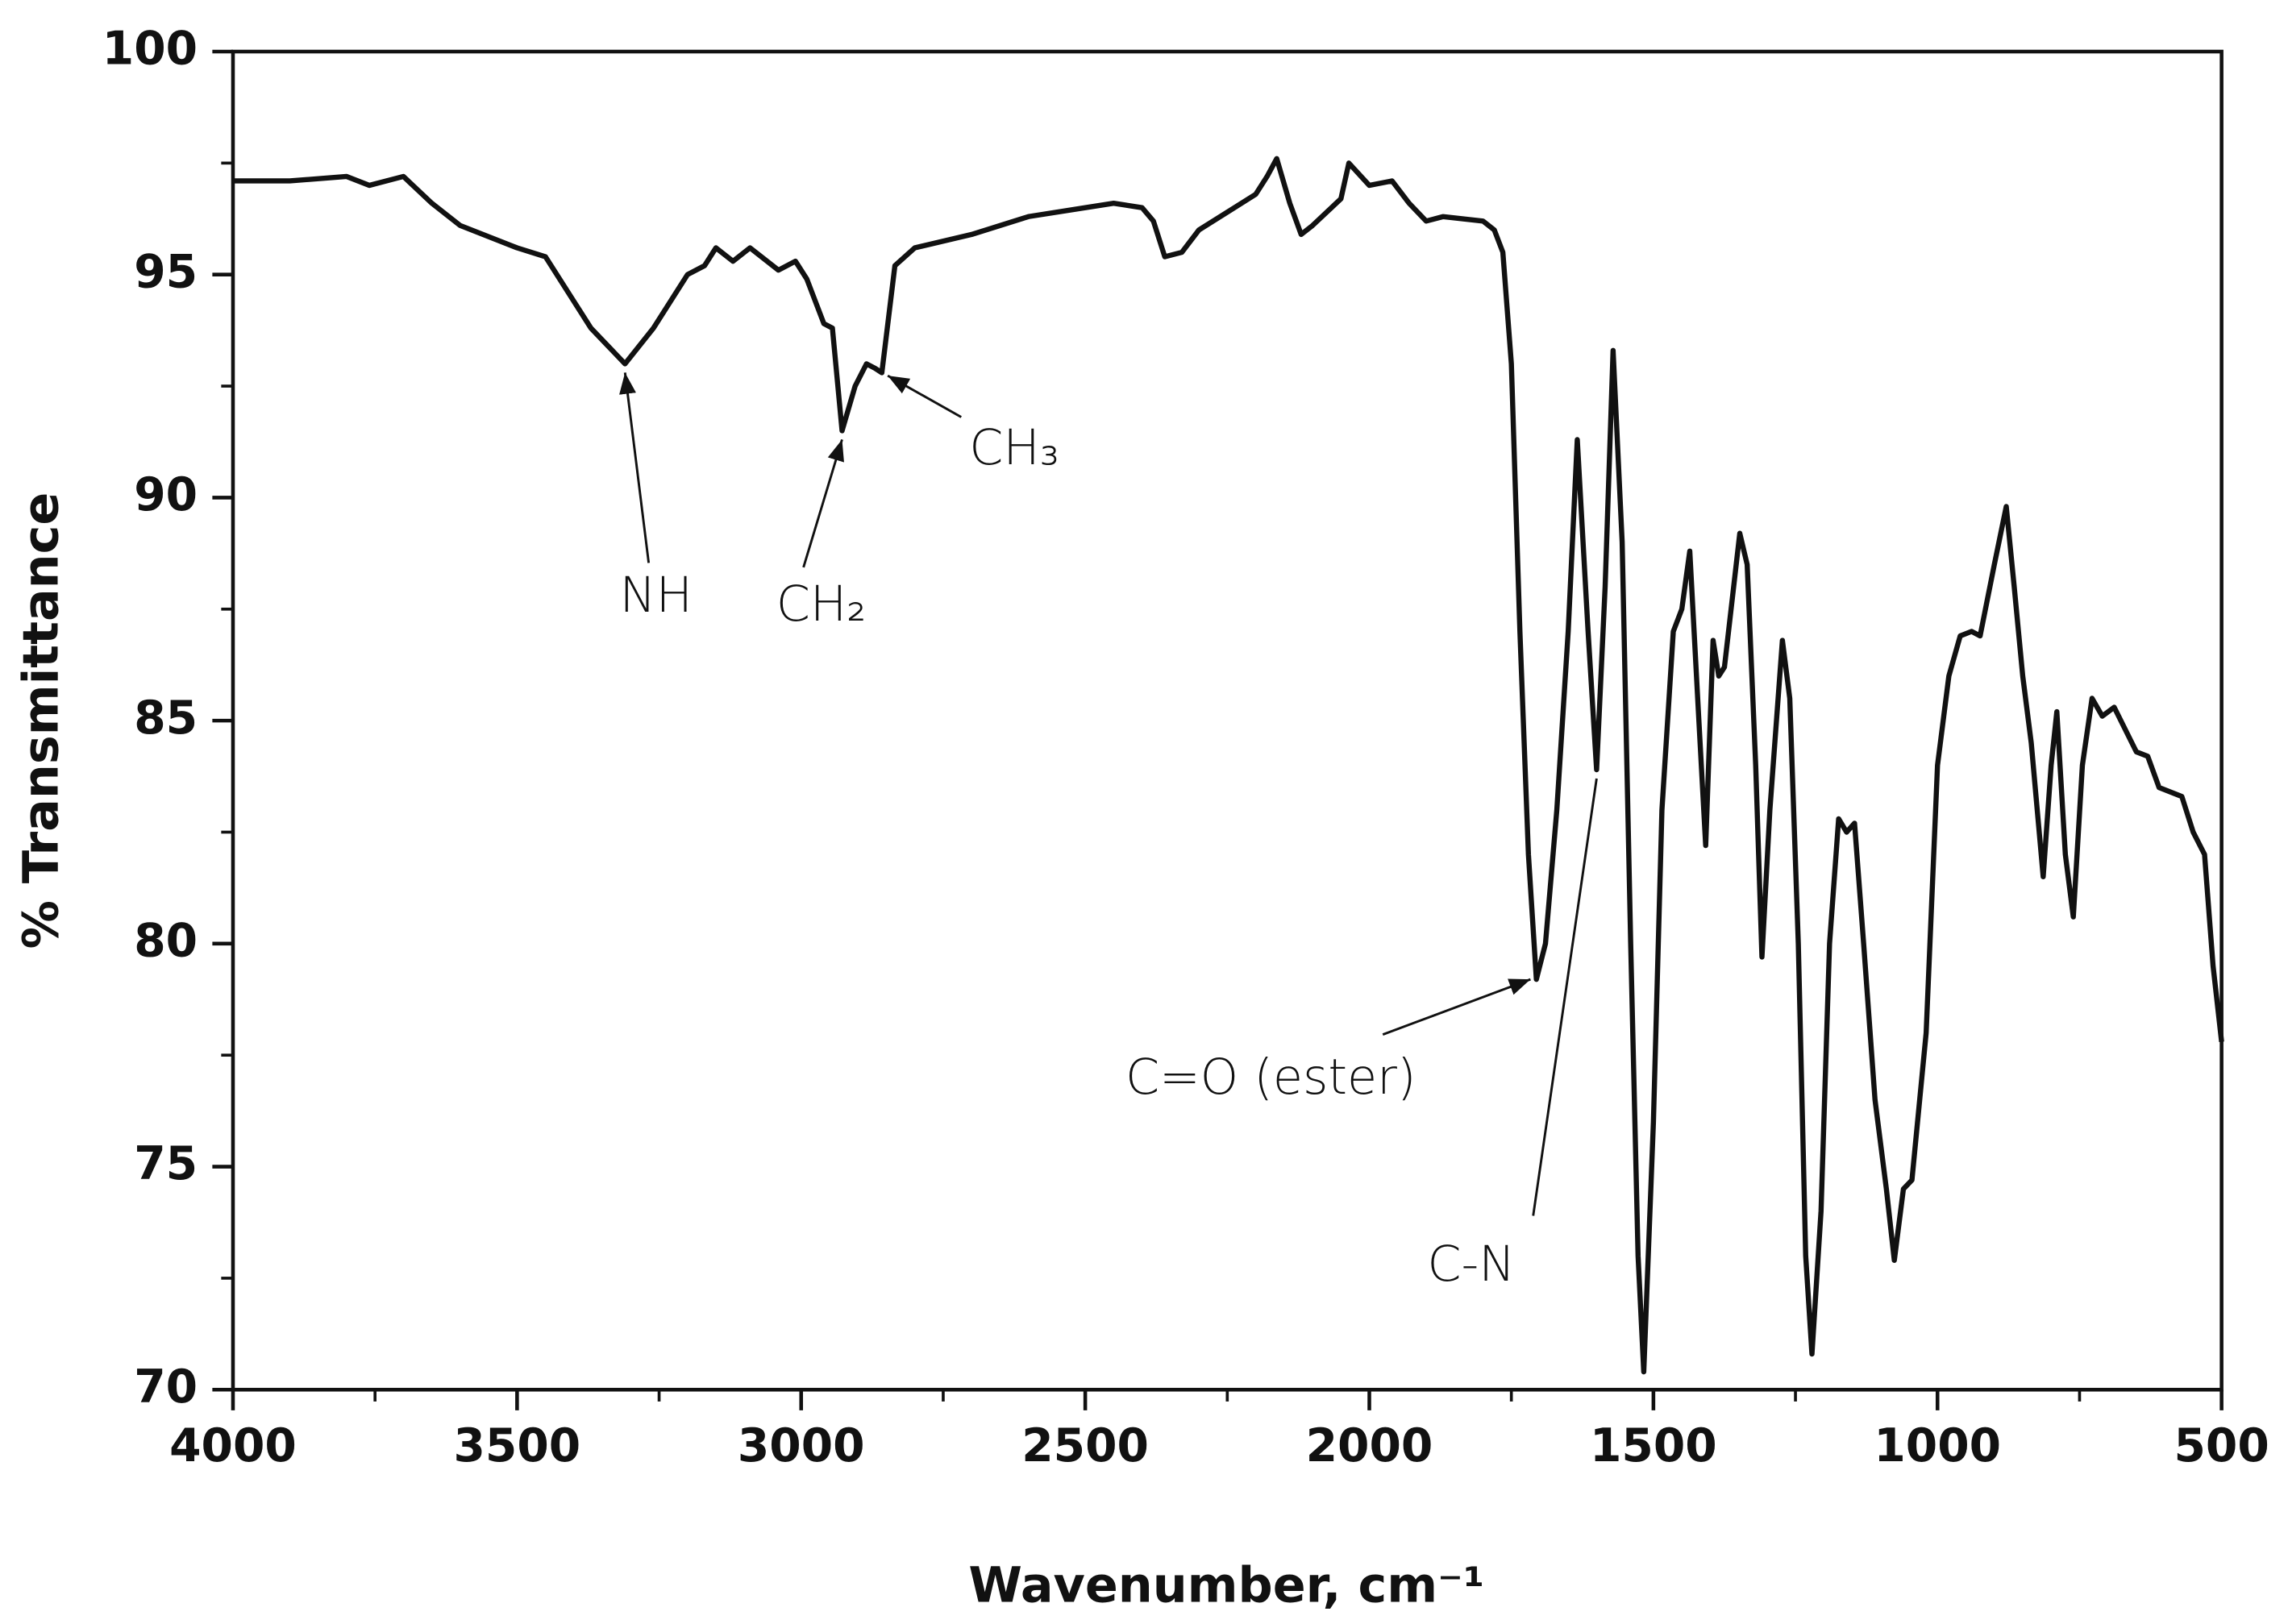 Image resolution: width=2288 pixels, height=1624 pixels. What do you see at coordinates (1226, 1586) in the screenshot?
I see `x-axis-title: Wavenumber, cm⁻¹` at bounding box center [1226, 1586].